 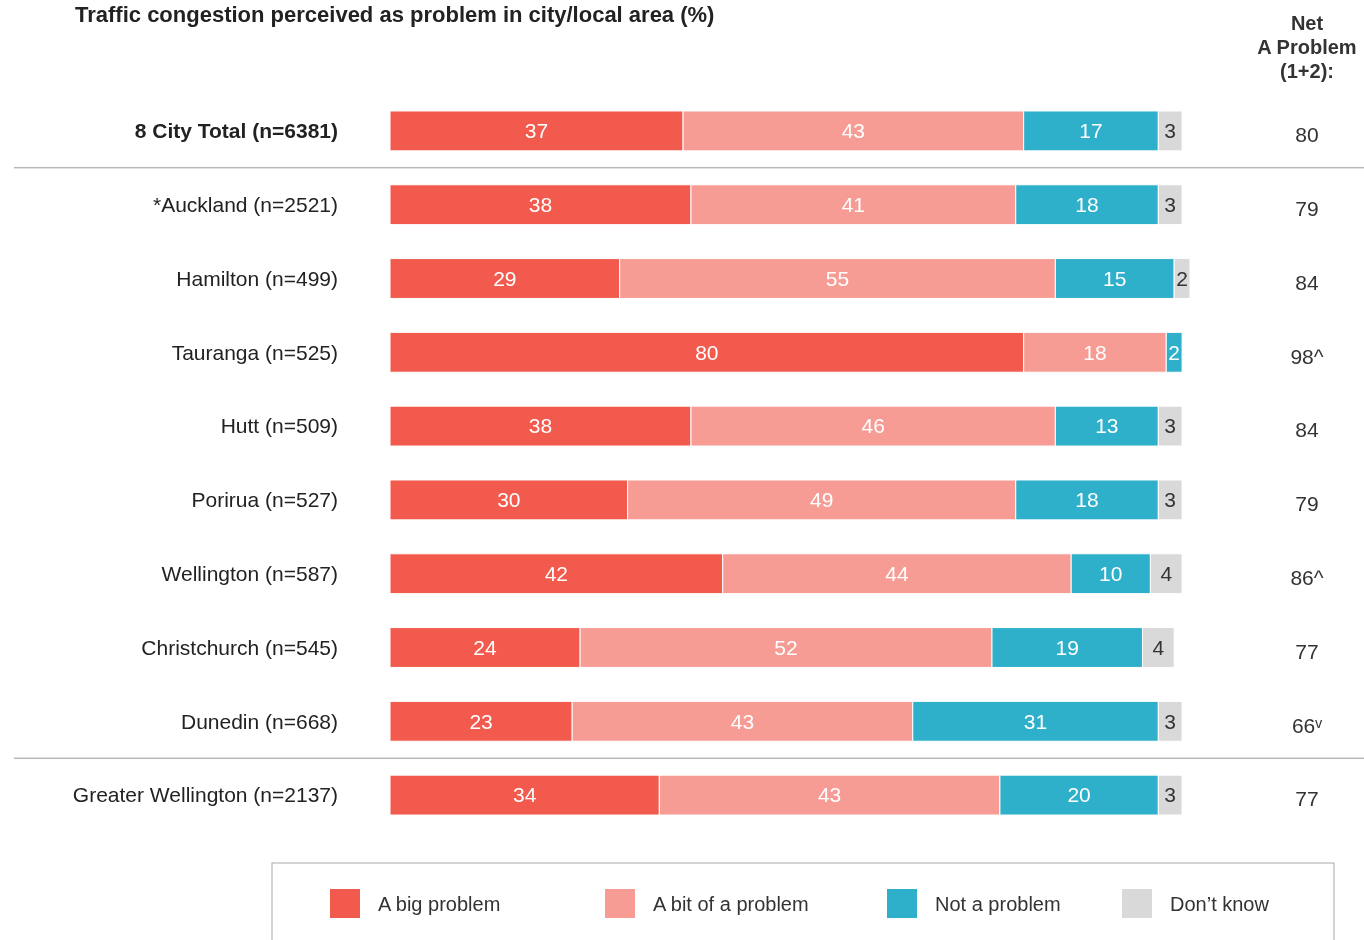 What do you see at coordinates (1067, 647) in the screenshot?
I see `data-label: 19` at bounding box center [1067, 647].